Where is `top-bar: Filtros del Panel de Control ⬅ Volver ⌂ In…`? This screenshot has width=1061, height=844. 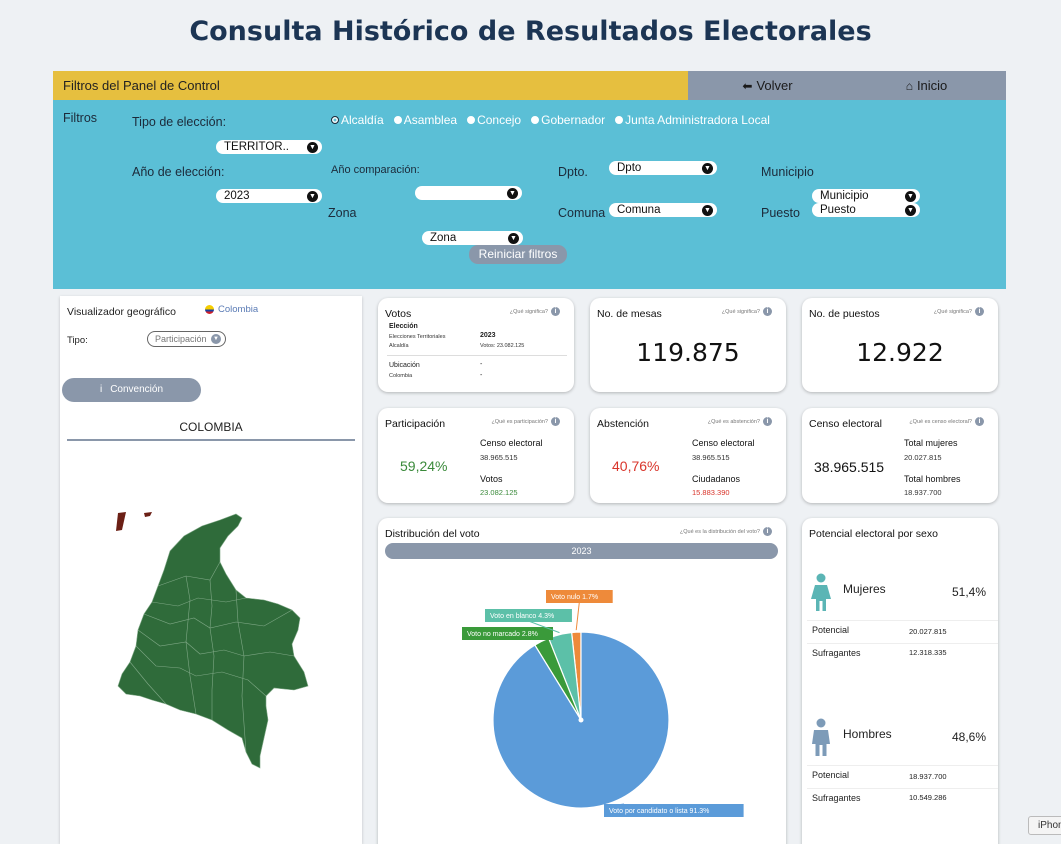 top-bar: Filtros del Panel de Control ⬅ Volver ⌂ In… is located at coordinates (529, 85).